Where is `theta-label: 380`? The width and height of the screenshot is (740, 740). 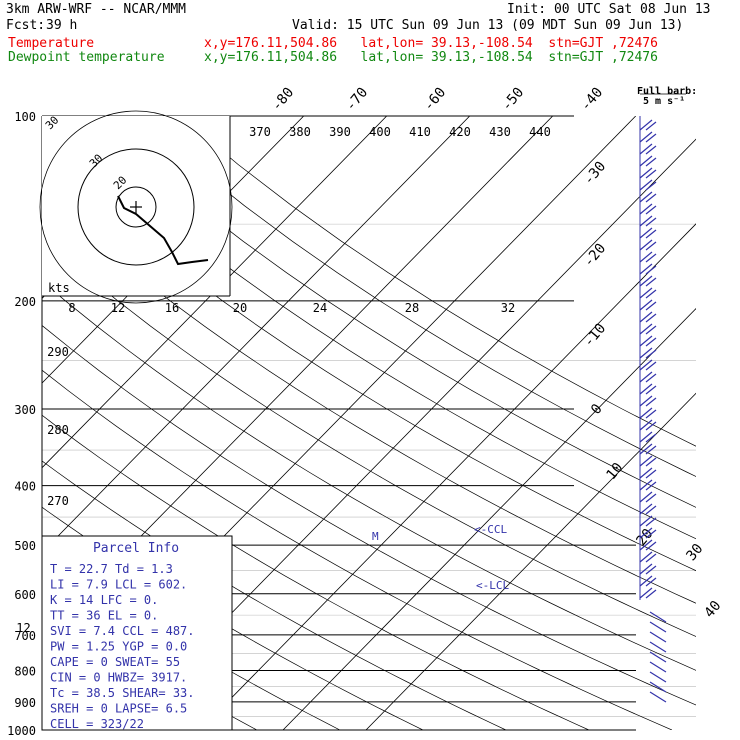
theta-label: 380 is located at coordinates (300, 132).